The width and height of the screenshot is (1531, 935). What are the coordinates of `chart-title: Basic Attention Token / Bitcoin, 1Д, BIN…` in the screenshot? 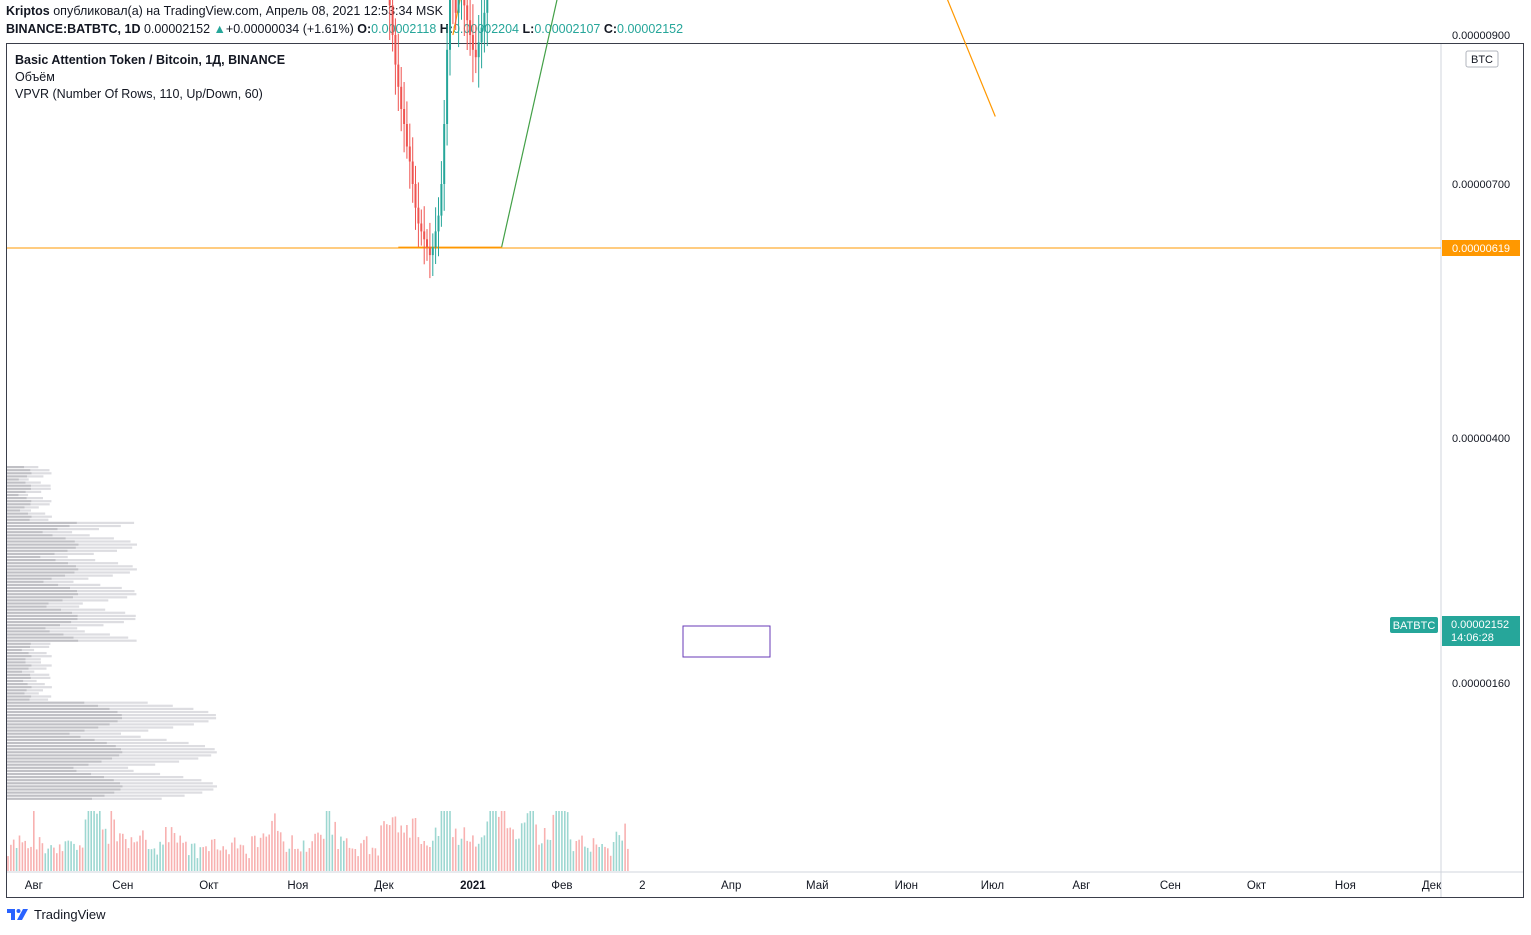 It's located at (150, 60).